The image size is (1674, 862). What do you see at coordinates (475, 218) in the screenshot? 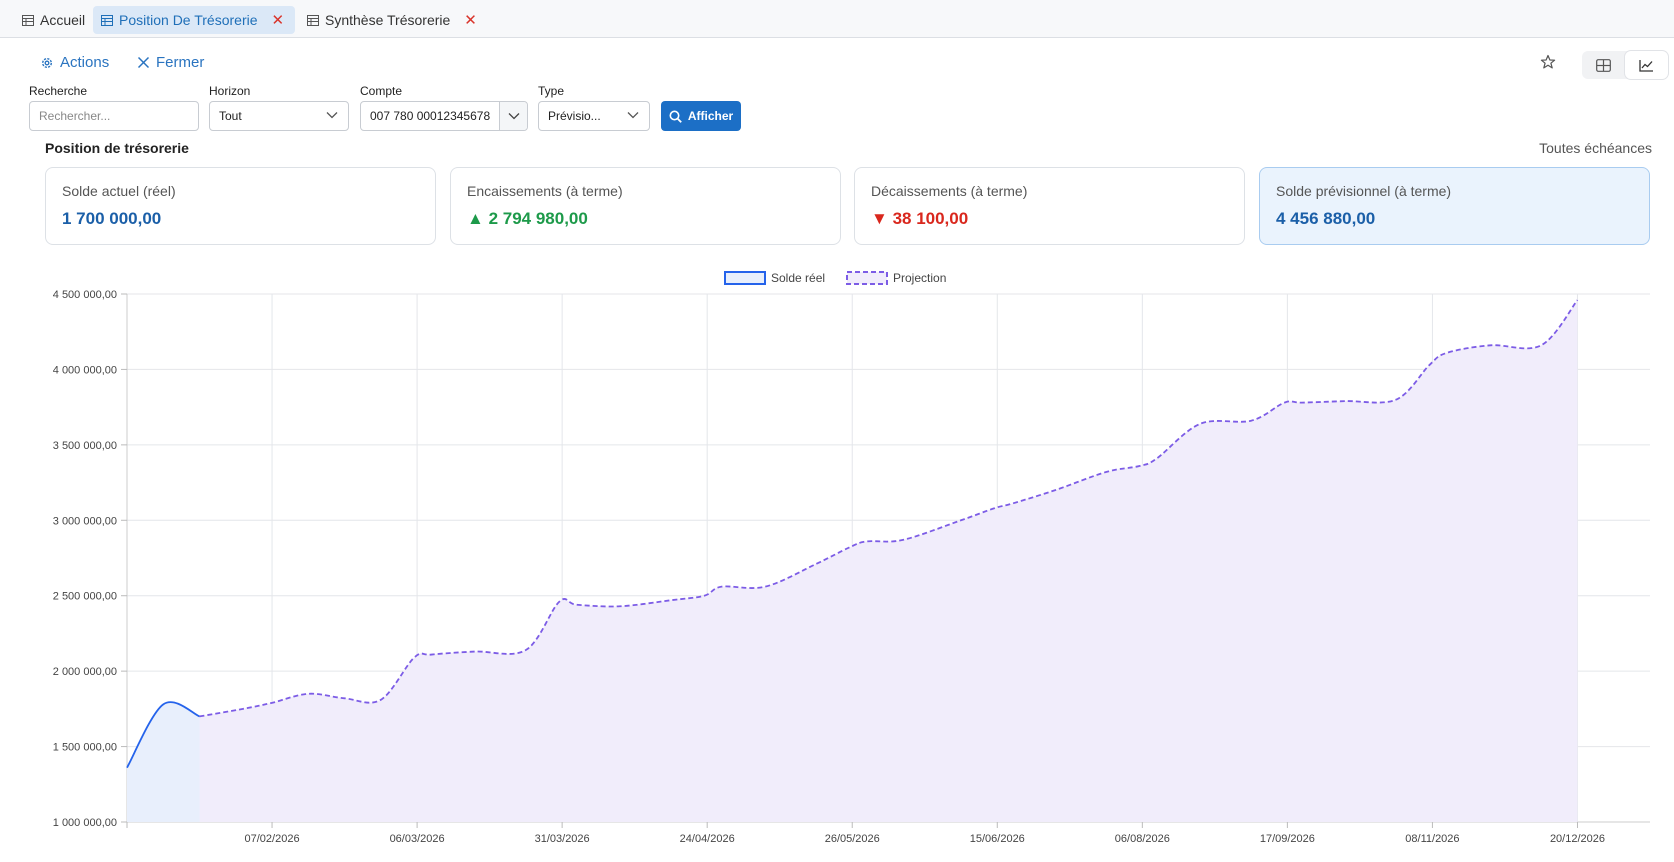
I see `arrow-up-icon: ▲` at bounding box center [475, 218].